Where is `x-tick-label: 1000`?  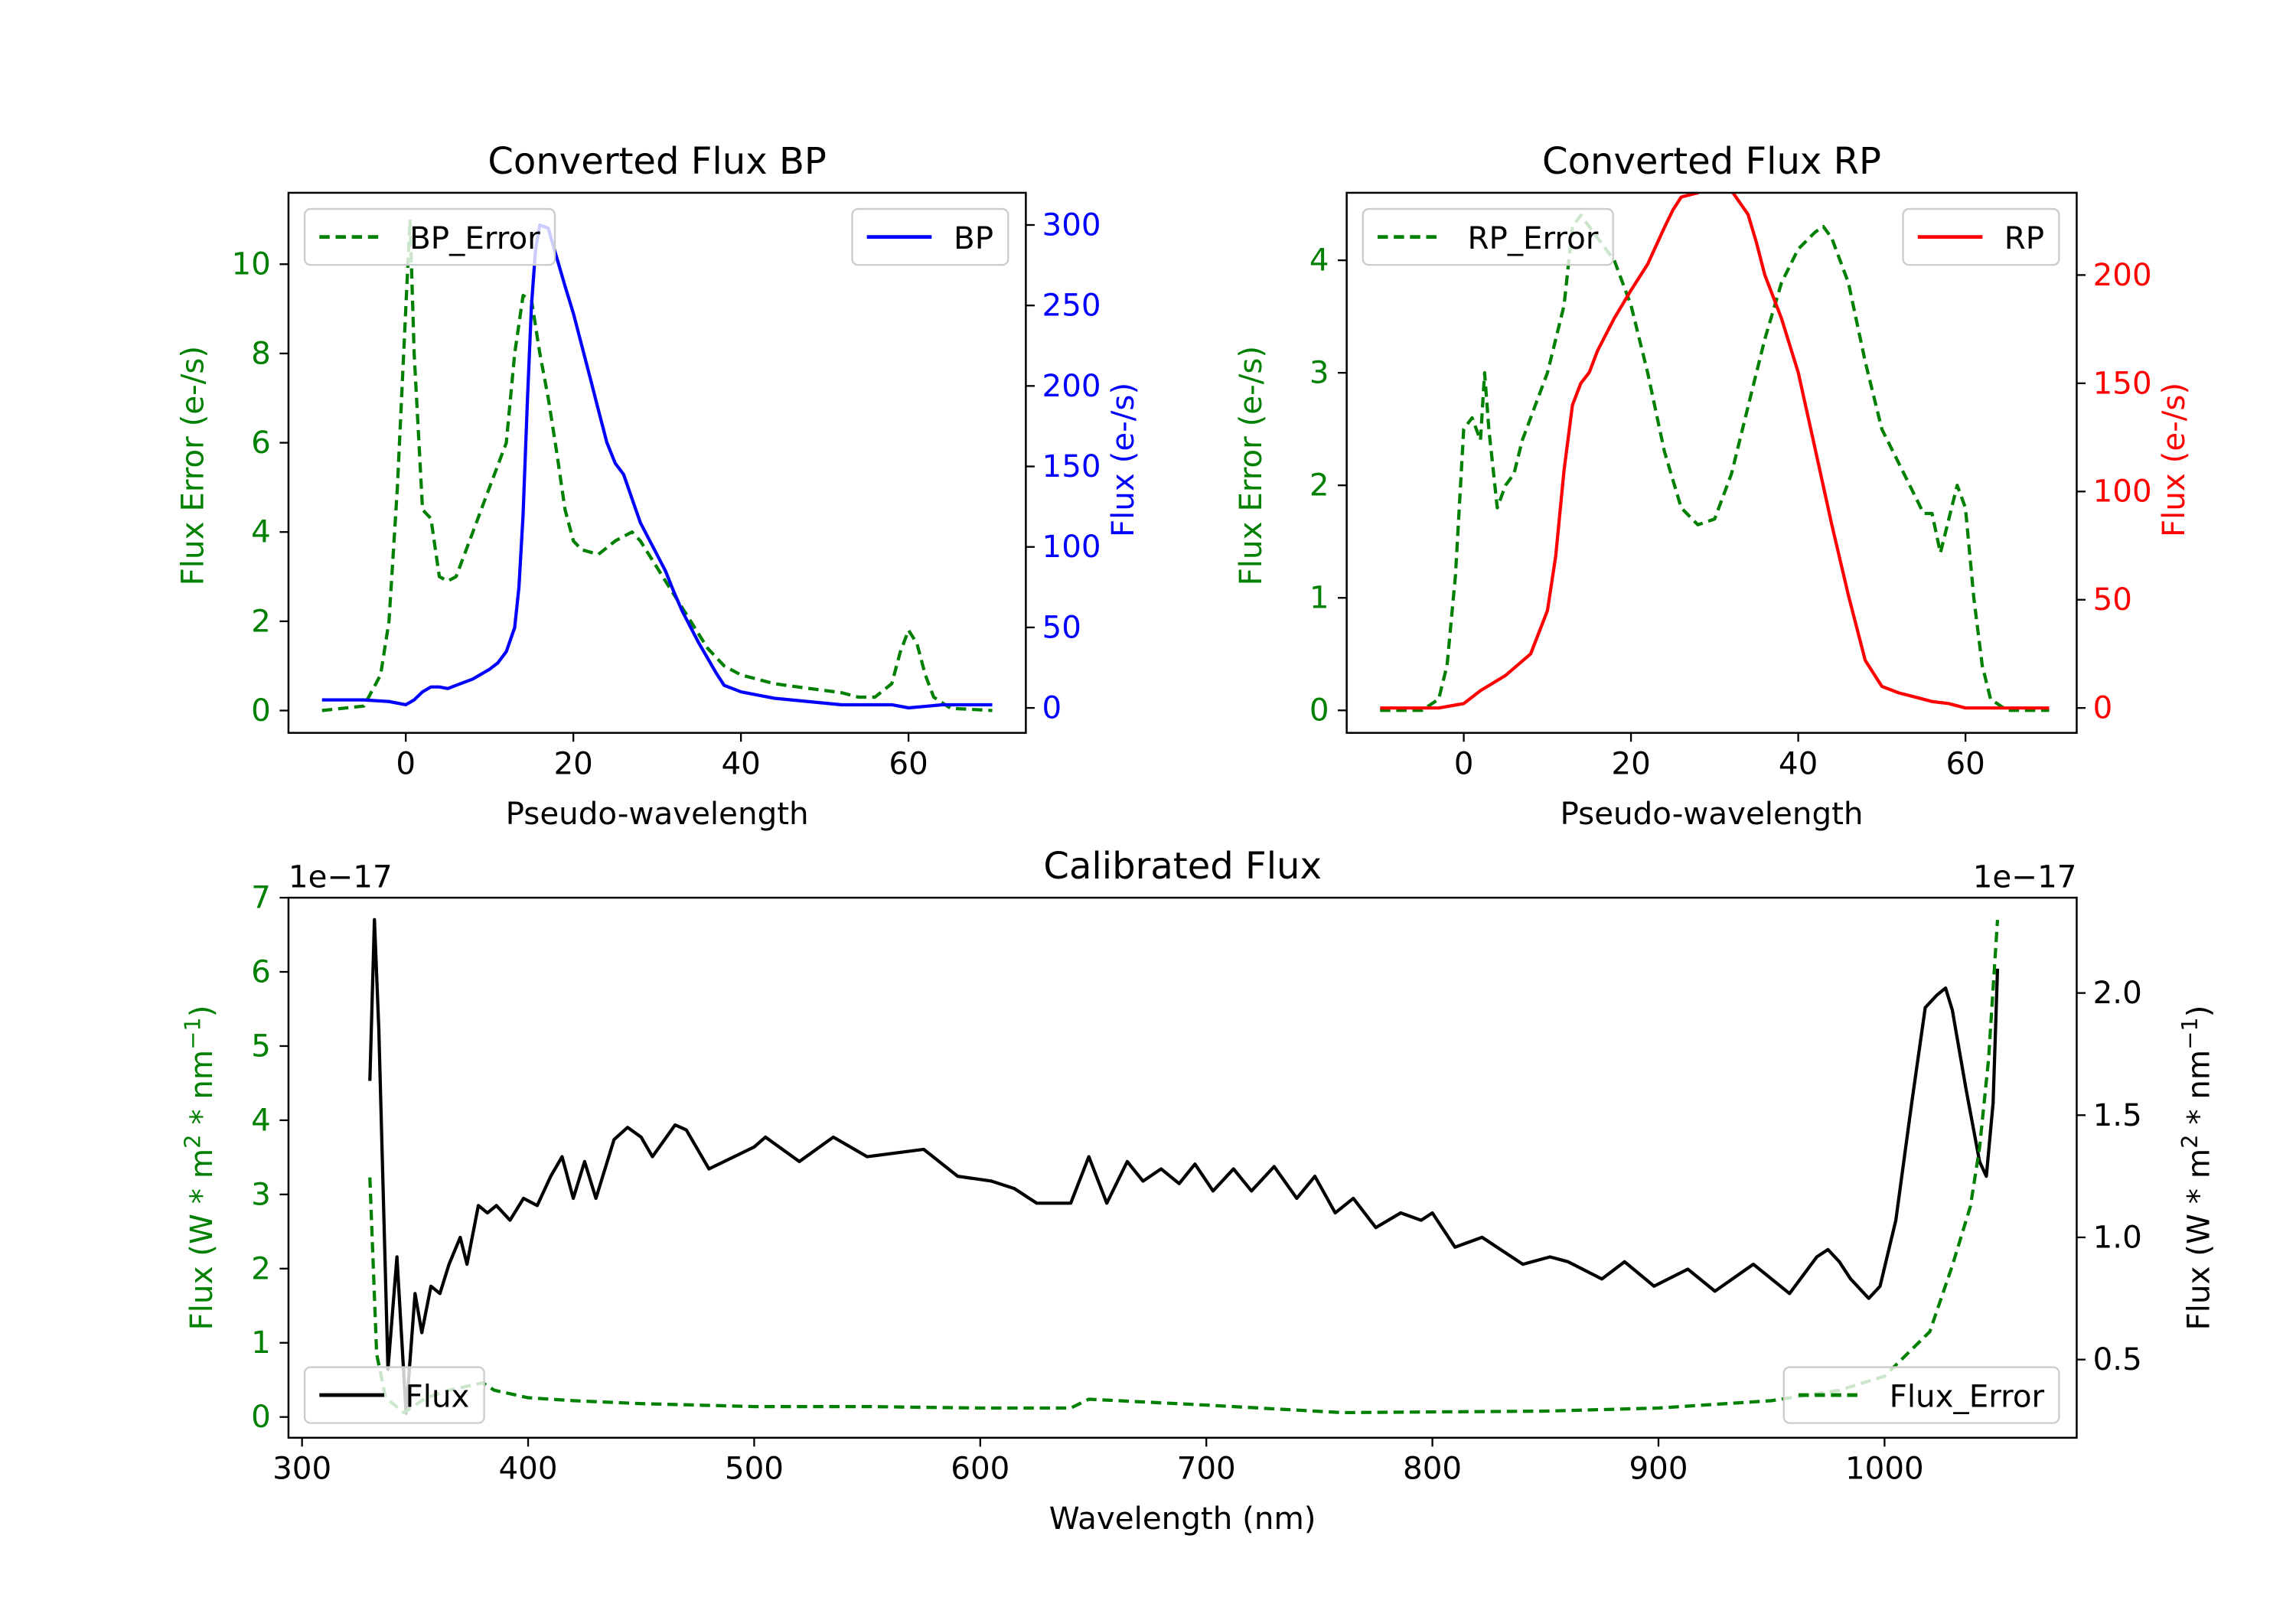
x-tick-label: 1000 is located at coordinates (1884, 1469).